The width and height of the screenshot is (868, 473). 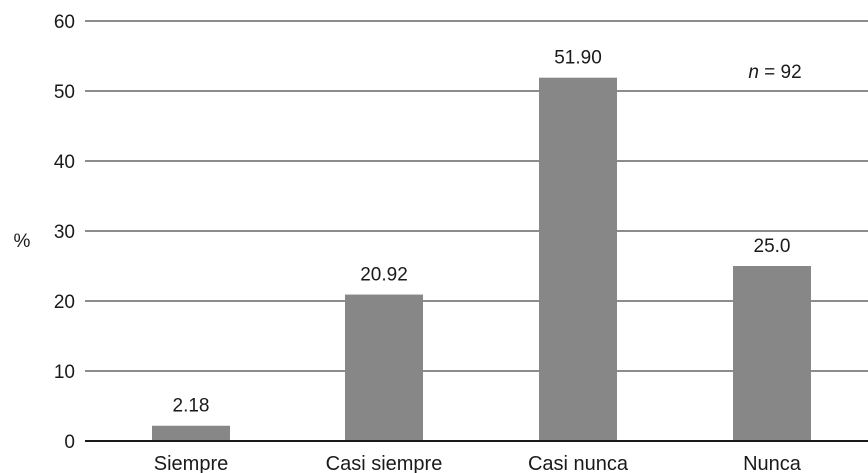 What do you see at coordinates (780, 72) in the screenshot?
I see `sample-size-value: = 92` at bounding box center [780, 72].